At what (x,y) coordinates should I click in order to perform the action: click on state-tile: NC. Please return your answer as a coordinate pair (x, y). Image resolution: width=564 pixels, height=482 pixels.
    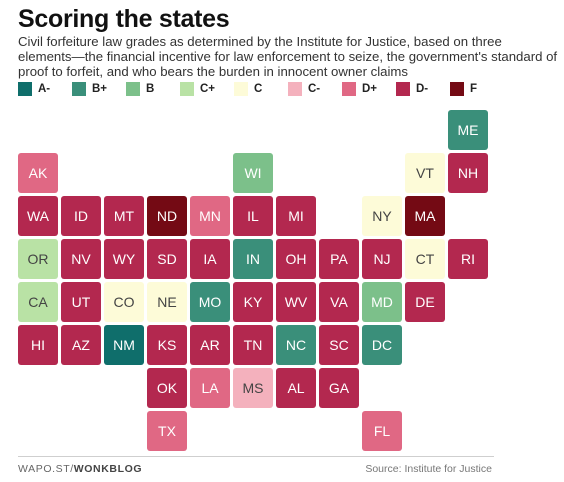
    Looking at the image, I should click on (296, 345).